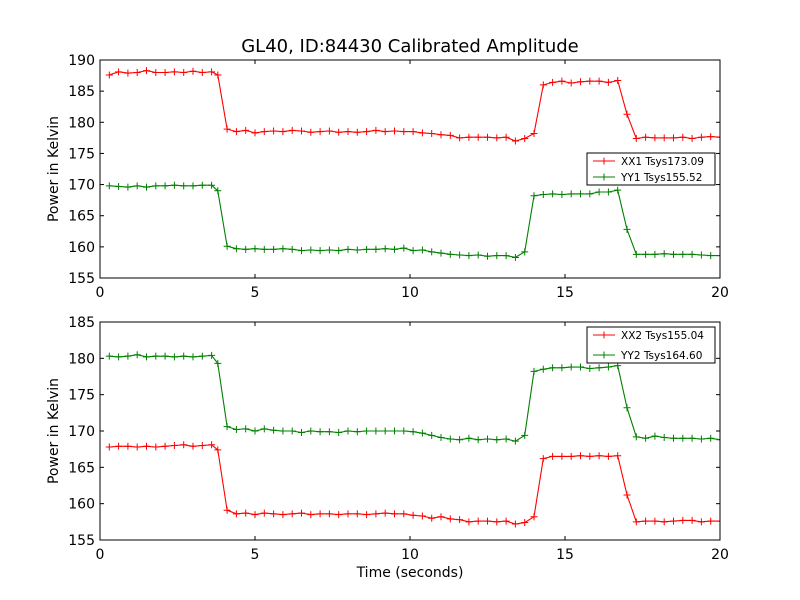  I want to click on y-tick-label: 155, so click(81, 541).